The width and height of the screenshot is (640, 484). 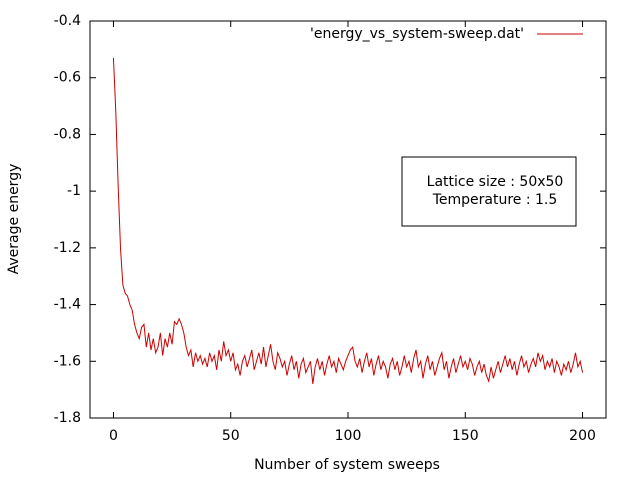 What do you see at coordinates (14, 219) in the screenshot?
I see `y-axis-label: Average energy` at bounding box center [14, 219].